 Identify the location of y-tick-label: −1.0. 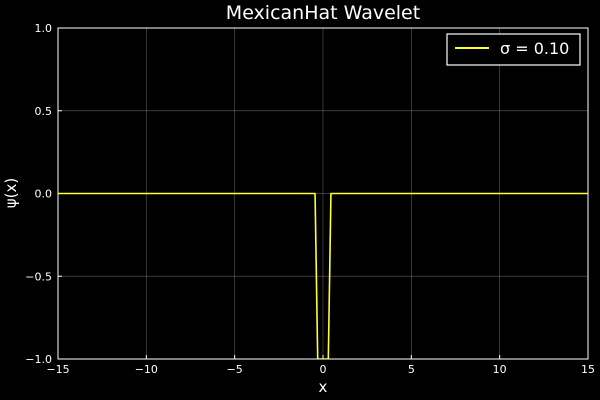
(38, 359).